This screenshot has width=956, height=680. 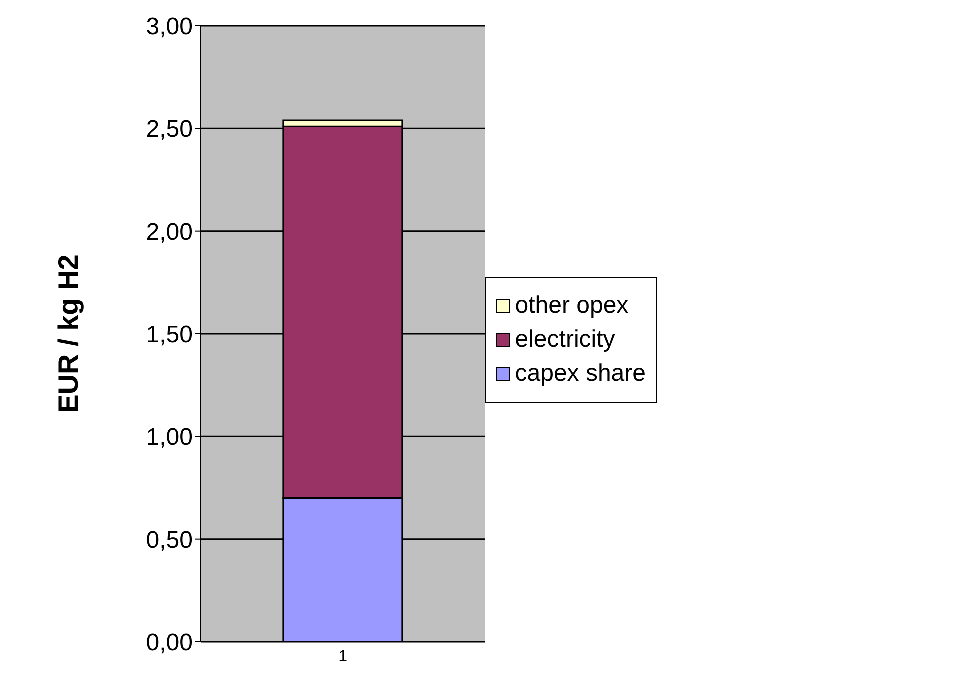 I want to click on y-tick-label: 0,50, so click(x=169, y=540).